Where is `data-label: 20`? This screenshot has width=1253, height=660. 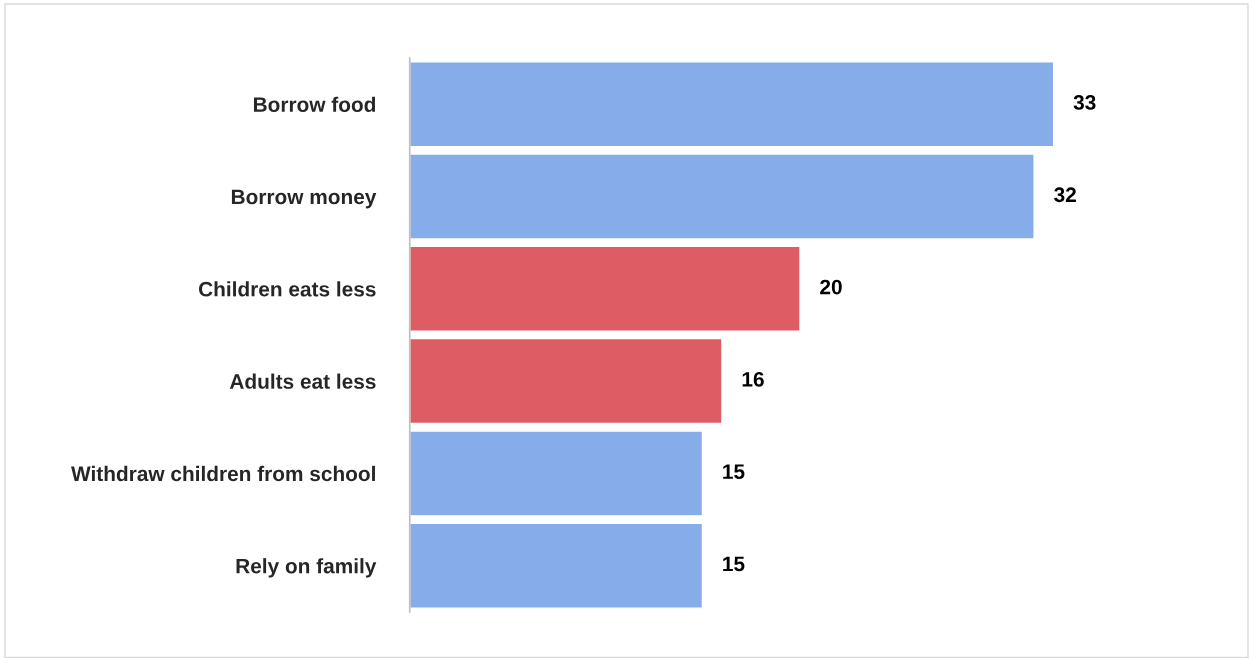 data-label: 20 is located at coordinates (831, 287).